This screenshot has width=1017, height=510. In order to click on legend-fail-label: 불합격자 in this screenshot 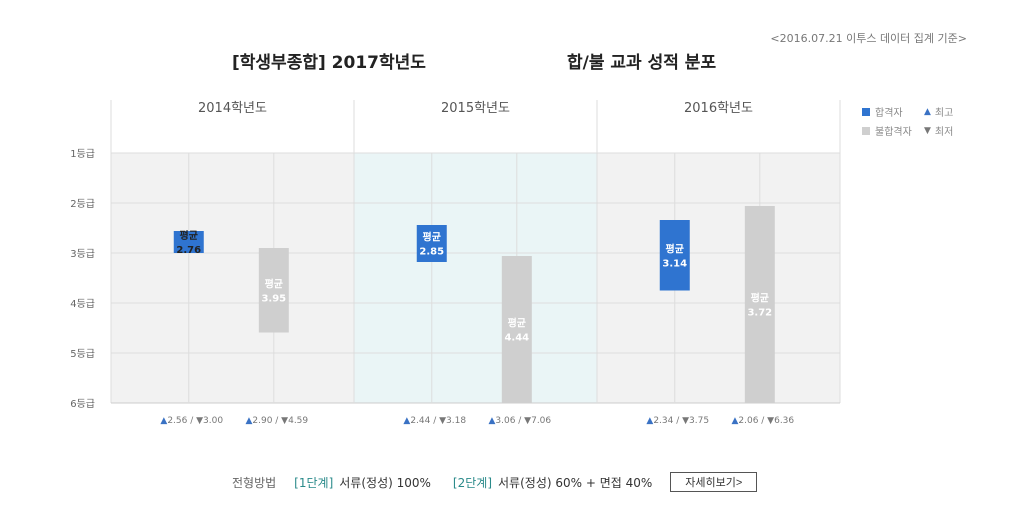, I will do `click(893, 132)`.